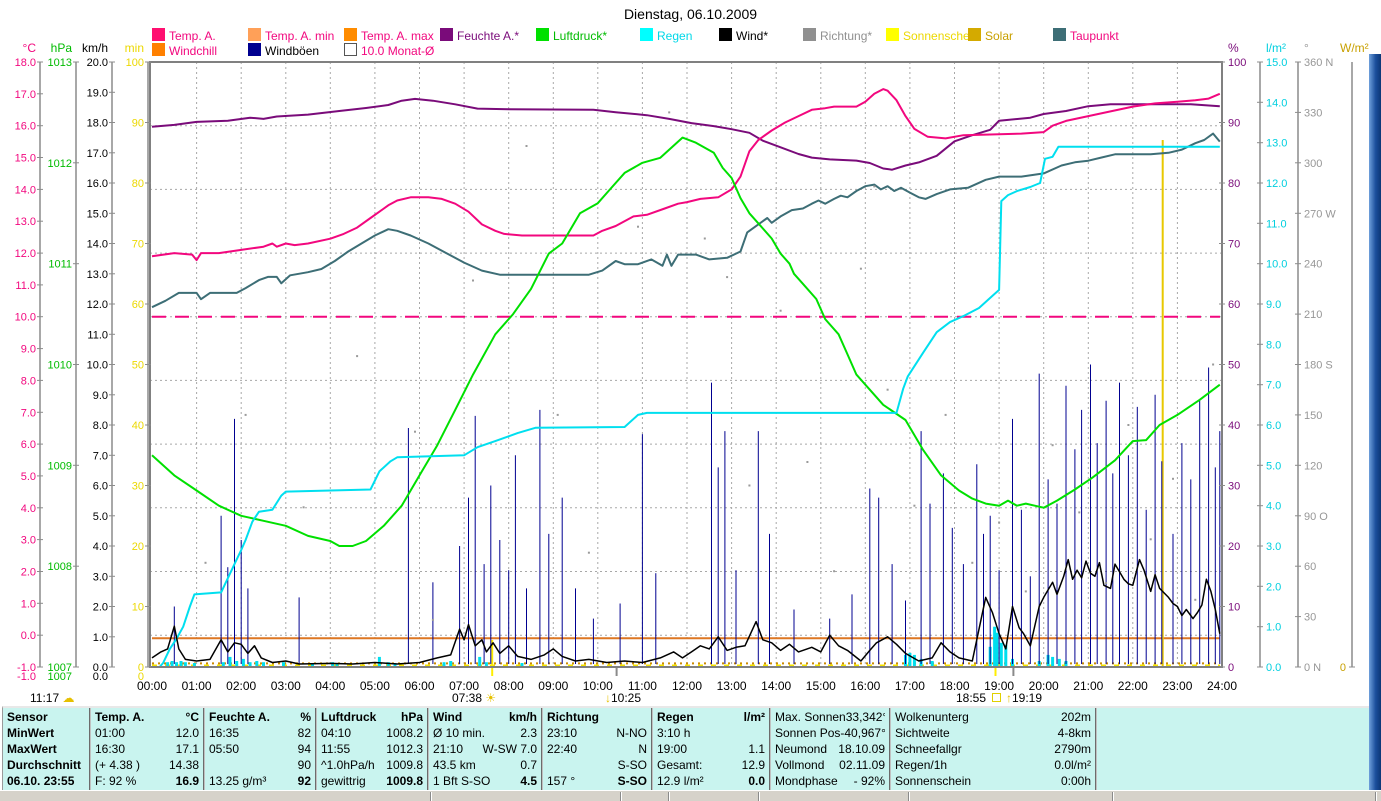 The width and height of the screenshot is (1381, 801). Describe the element at coordinates (921, 765) in the screenshot. I see `cell-label: Regen/1h` at that location.